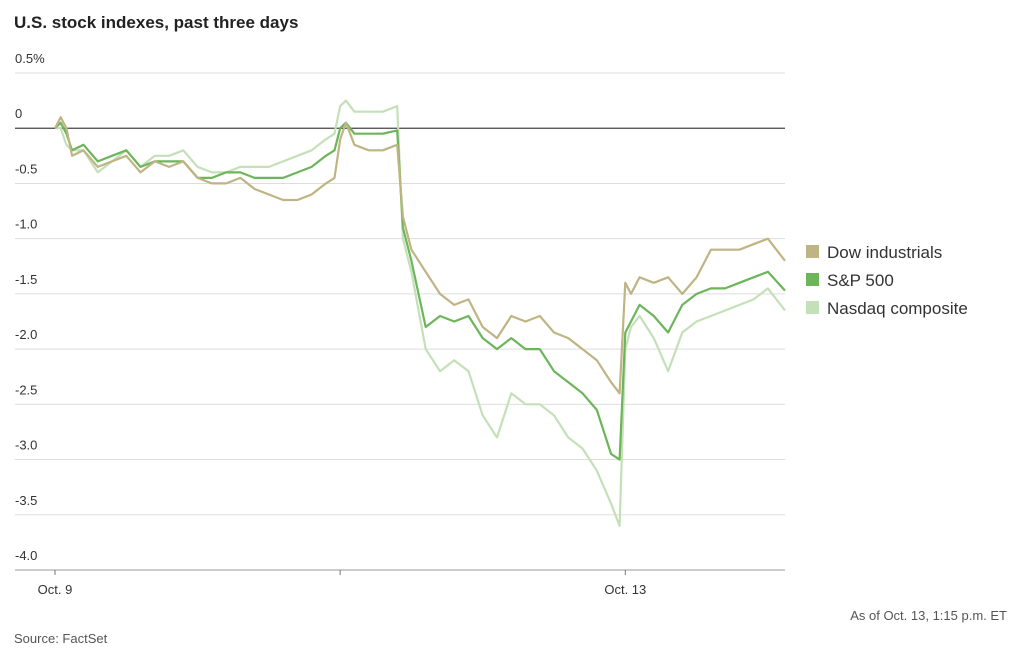  Describe the element at coordinates (26, 555) in the screenshot. I see `y-tick-label: -4.0` at that location.